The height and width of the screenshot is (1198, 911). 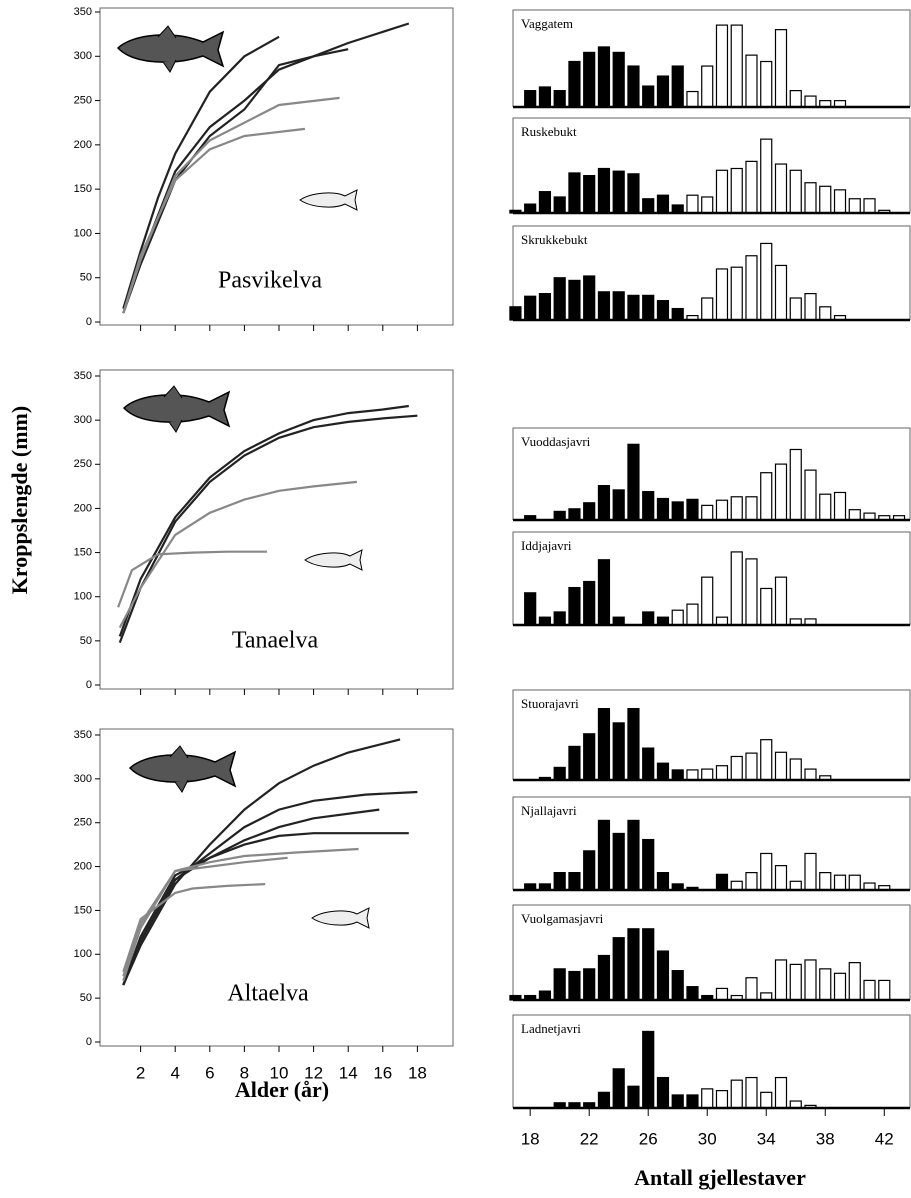 What do you see at coordinates (550, 703) in the screenshot?
I see `lake-name: Stuorajavri` at bounding box center [550, 703].